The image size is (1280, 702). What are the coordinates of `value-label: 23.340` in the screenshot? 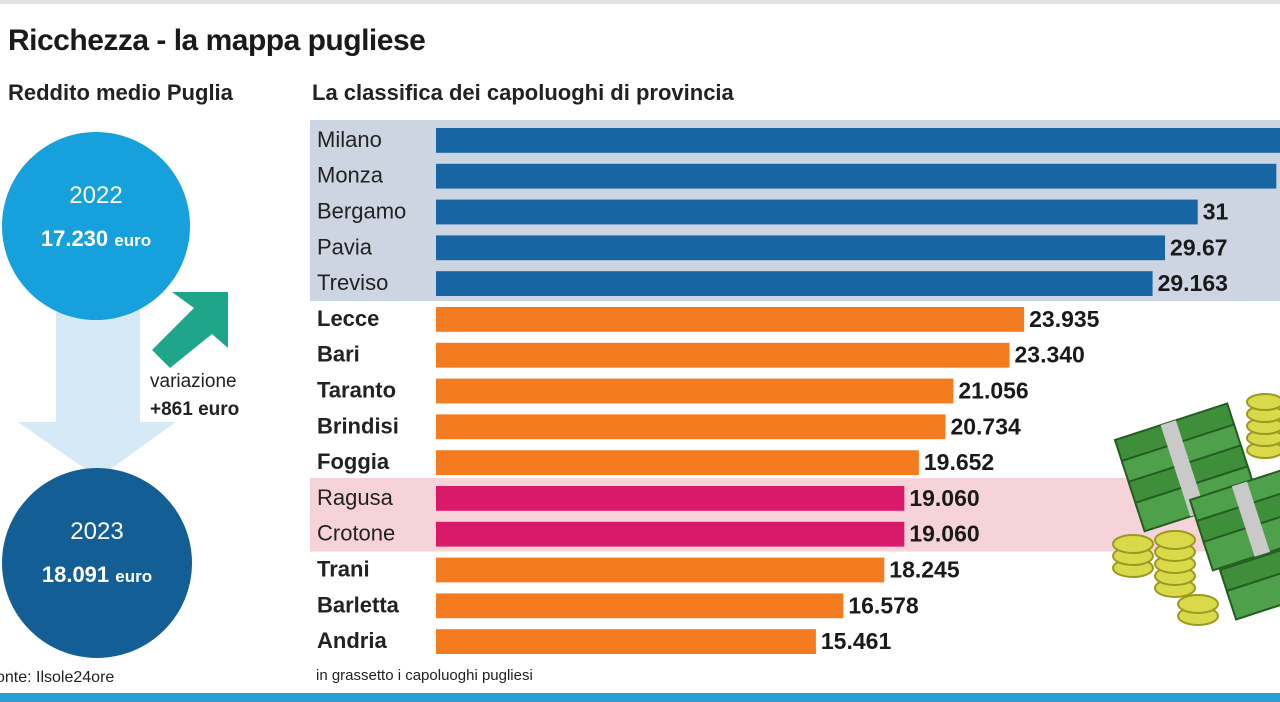 It's located at (1049, 355).